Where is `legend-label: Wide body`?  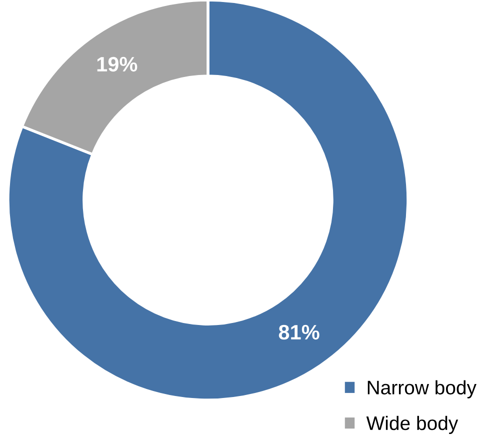
legend-label: Wide body is located at coordinates (412, 425).